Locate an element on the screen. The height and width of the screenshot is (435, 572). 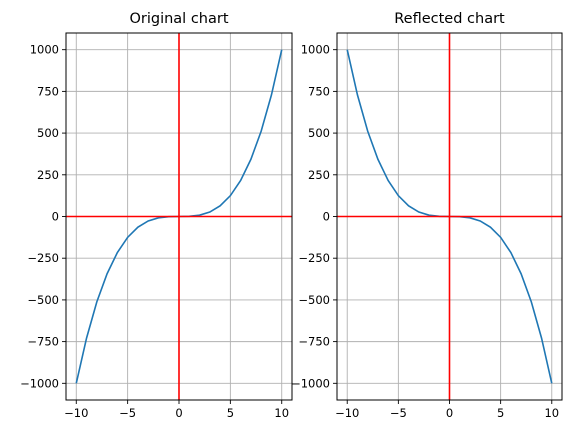
chart-0-ytick-label-0: −1000 is located at coordinates (39, 383).